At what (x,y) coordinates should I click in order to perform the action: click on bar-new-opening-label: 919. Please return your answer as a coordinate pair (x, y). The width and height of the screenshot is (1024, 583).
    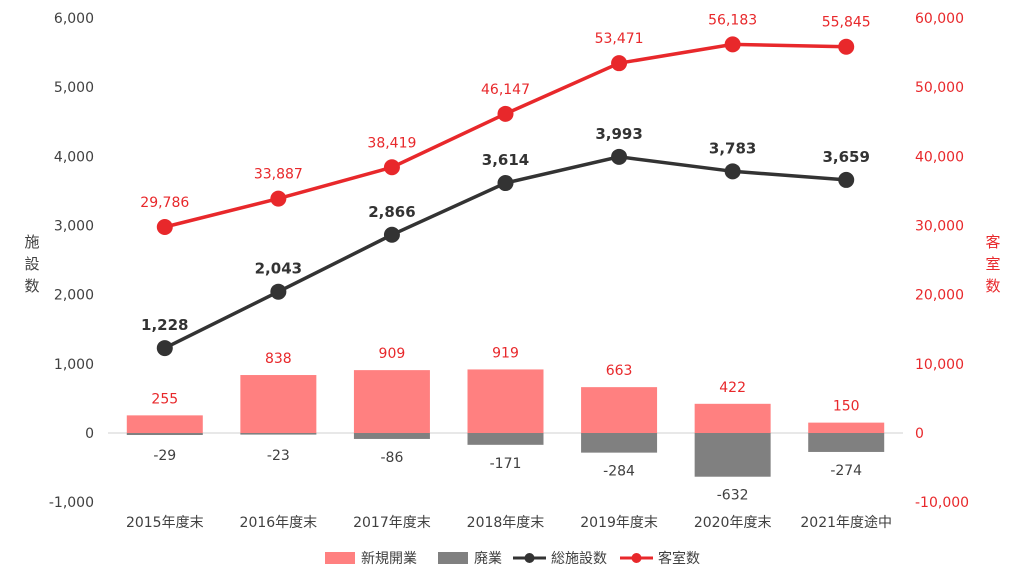
    Looking at the image, I should click on (505, 353).